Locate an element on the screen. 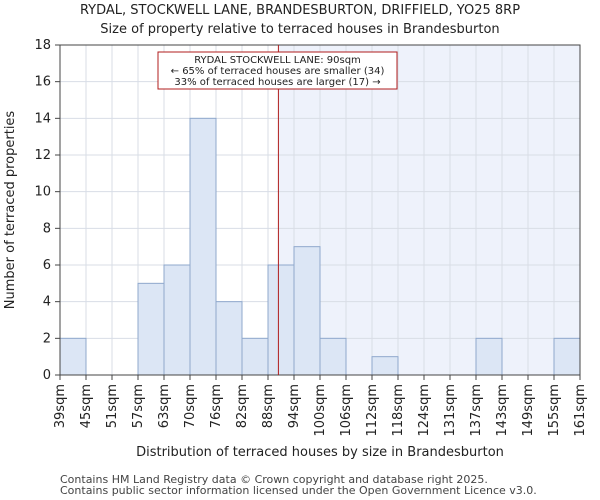  x-tick-label: 155sqm is located at coordinates (554, 410).